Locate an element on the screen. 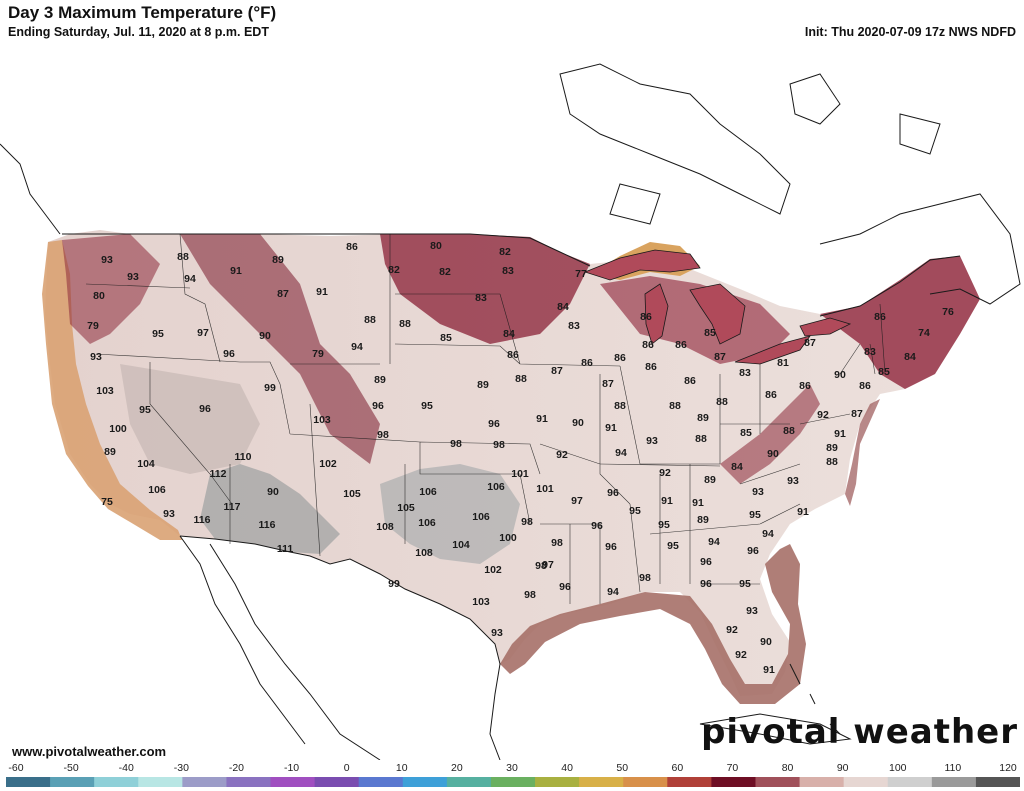  colorbar-tick: -50 is located at coordinates (71, 768).